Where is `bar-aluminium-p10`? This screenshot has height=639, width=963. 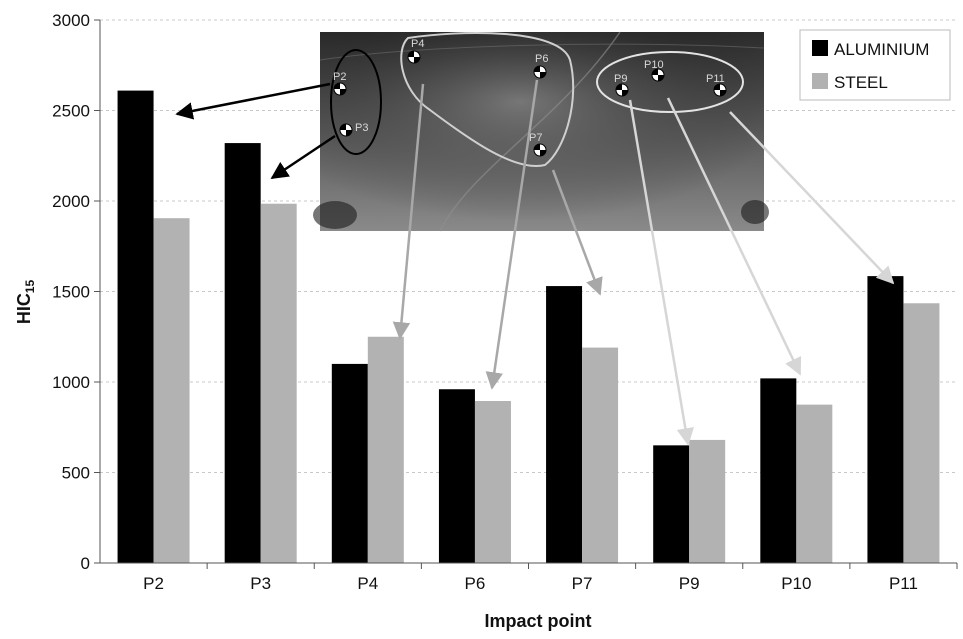
bar-aluminium-p10 is located at coordinates (778, 470).